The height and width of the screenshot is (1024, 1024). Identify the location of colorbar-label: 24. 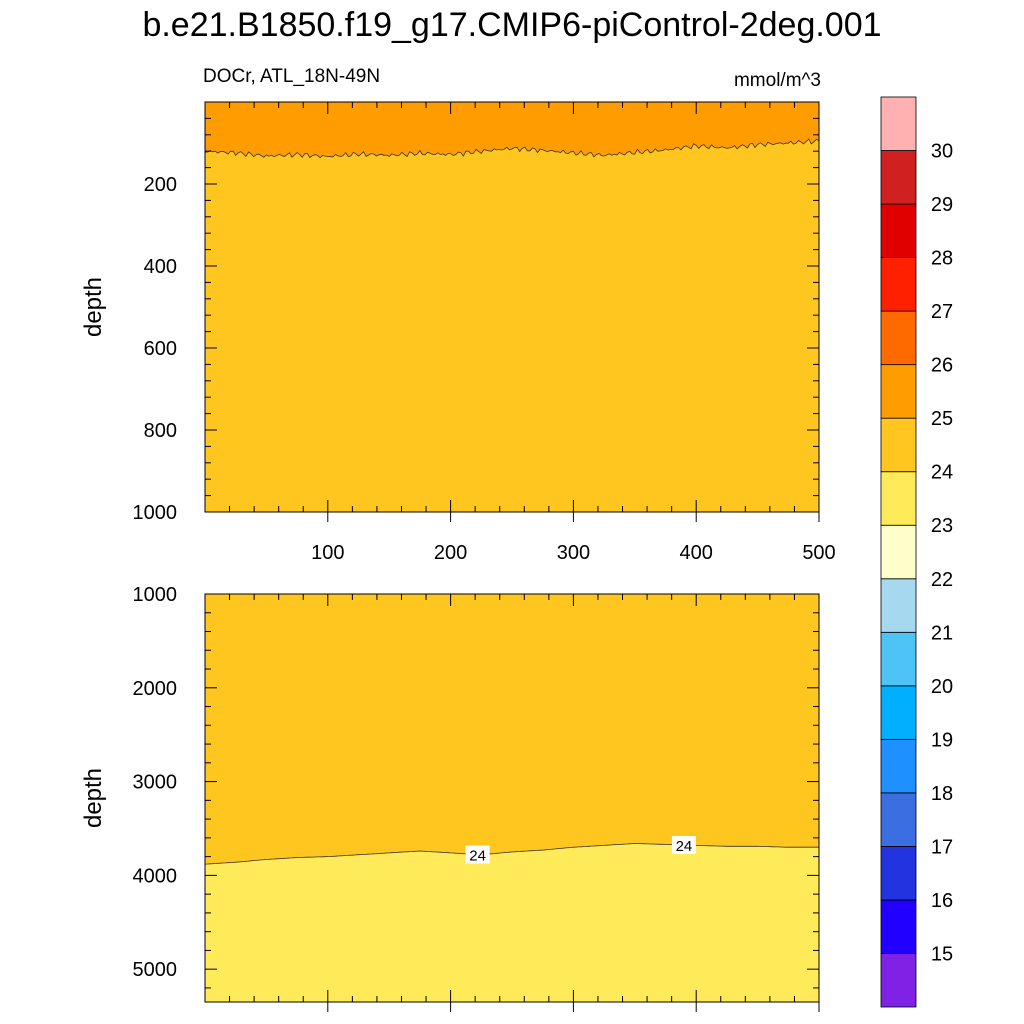
(942, 473).